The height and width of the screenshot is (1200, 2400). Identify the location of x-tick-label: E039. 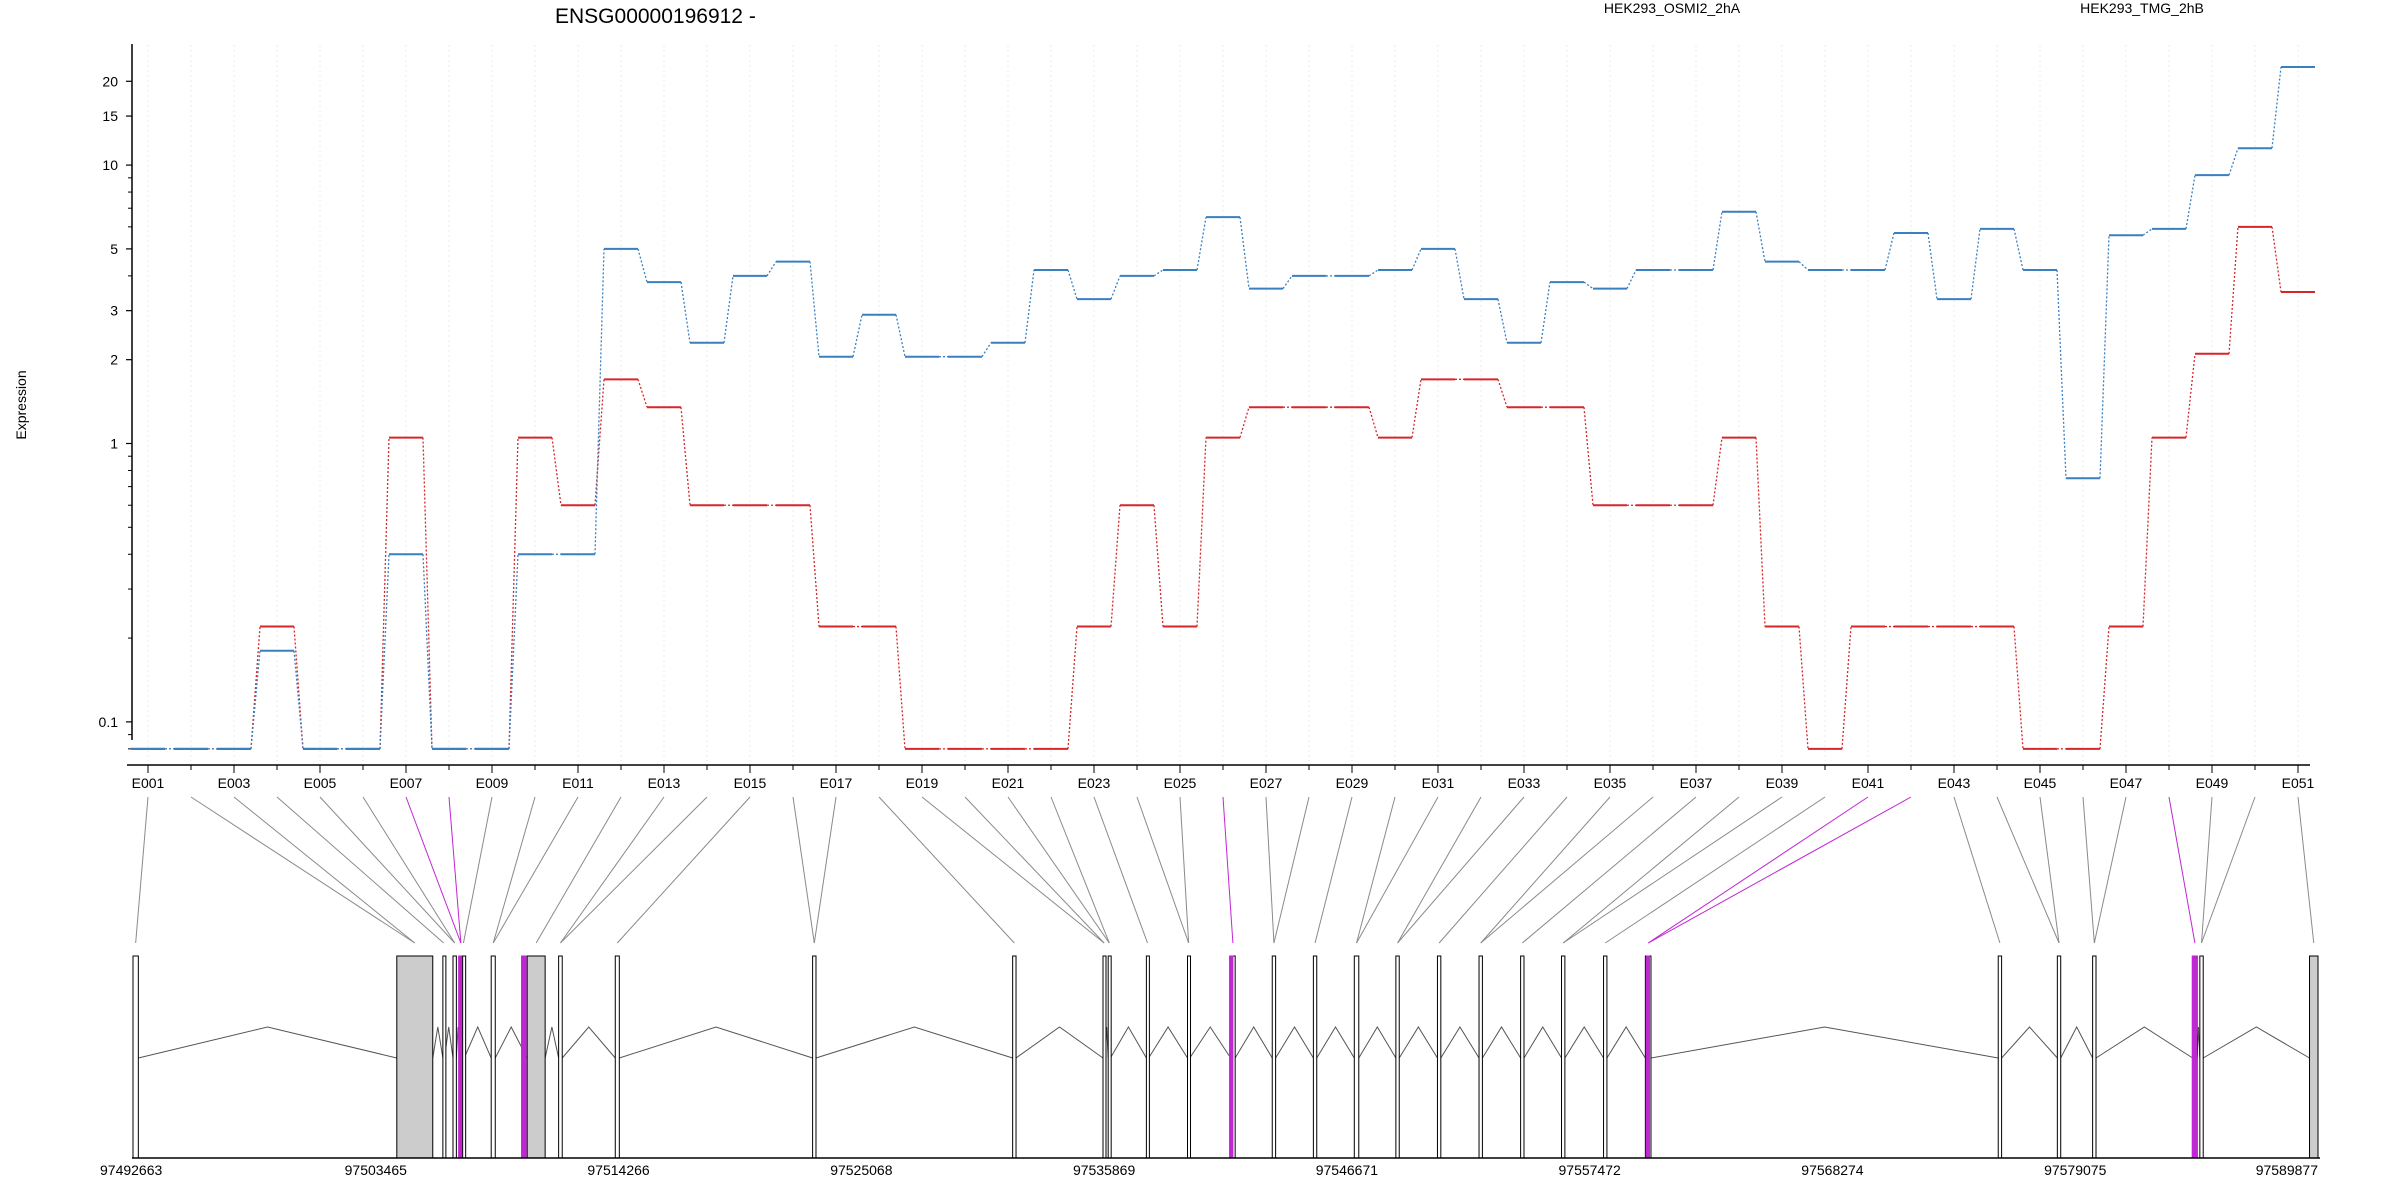
(1782, 783).